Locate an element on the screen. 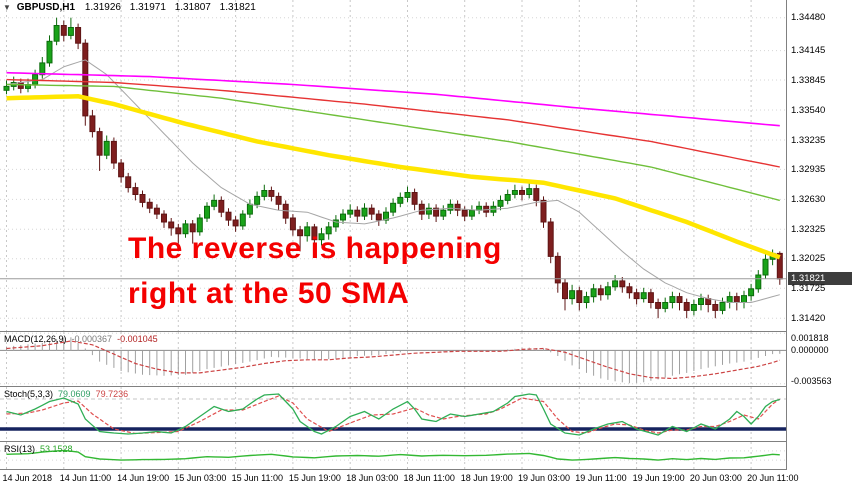 The image size is (852, 485). macd-indicator-label: MACD(12,26,9) -0.000367 -0.001045 is located at coordinates (83, 339).